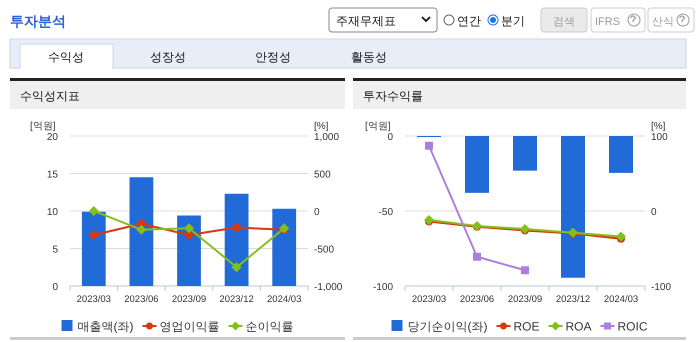 This screenshot has width=697, height=342. What do you see at coordinates (106, 327) in the screenshot?
I see `legend-label: 매출액(좌)` at bounding box center [106, 327].